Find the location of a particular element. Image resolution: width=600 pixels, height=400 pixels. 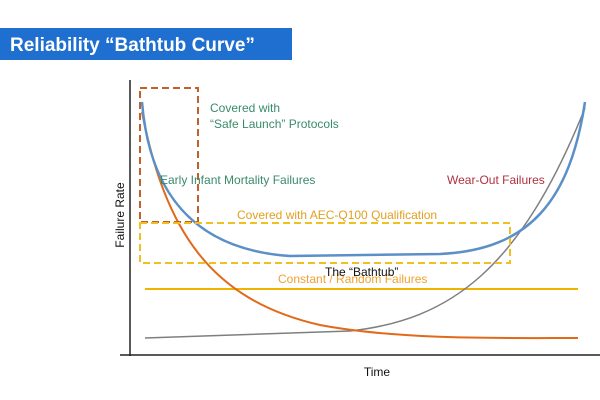

x-axis-label: Time is located at coordinates (377, 372).